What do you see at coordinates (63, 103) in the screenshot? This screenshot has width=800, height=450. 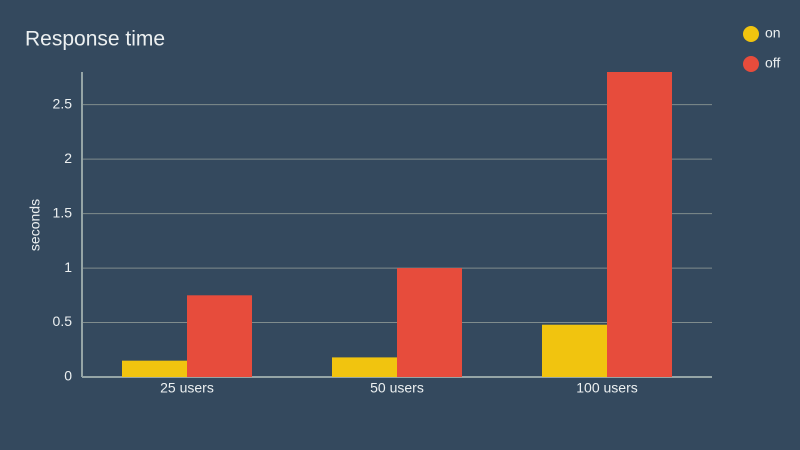 I see `y-tick-label: 2.5` at bounding box center [63, 103].